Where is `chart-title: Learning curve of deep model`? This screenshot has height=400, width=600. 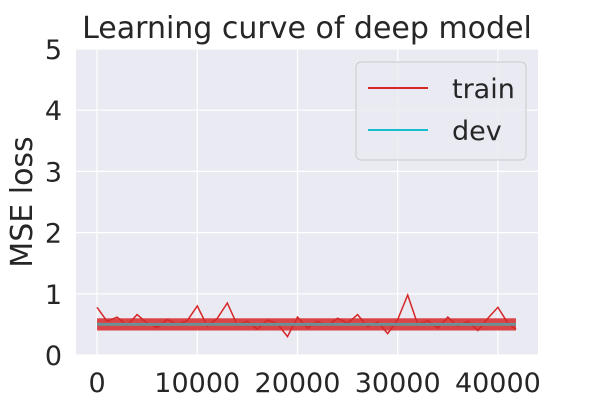
chart-title: Learning curve of deep model is located at coordinates (307, 28).